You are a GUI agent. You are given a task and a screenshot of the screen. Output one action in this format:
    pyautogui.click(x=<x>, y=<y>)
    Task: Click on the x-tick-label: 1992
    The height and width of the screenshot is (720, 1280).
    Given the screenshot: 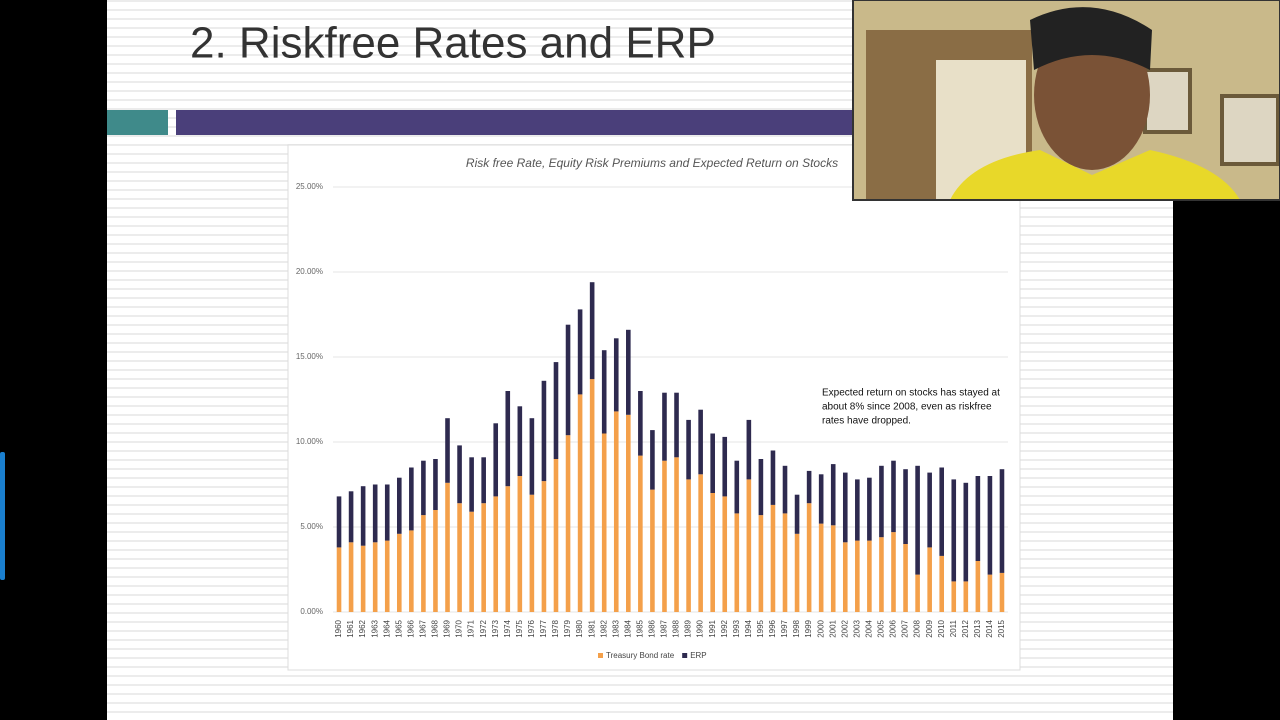 What is the action you would take?
    pyautogui.click(x=724, y=628)
    